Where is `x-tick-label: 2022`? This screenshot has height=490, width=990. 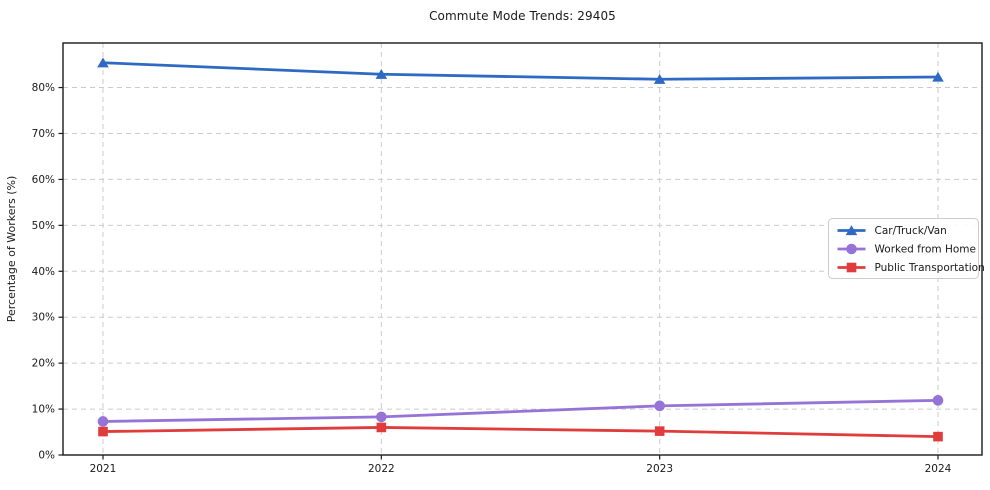
x-tick-label: 2022 is located at coordinates (381, 469).